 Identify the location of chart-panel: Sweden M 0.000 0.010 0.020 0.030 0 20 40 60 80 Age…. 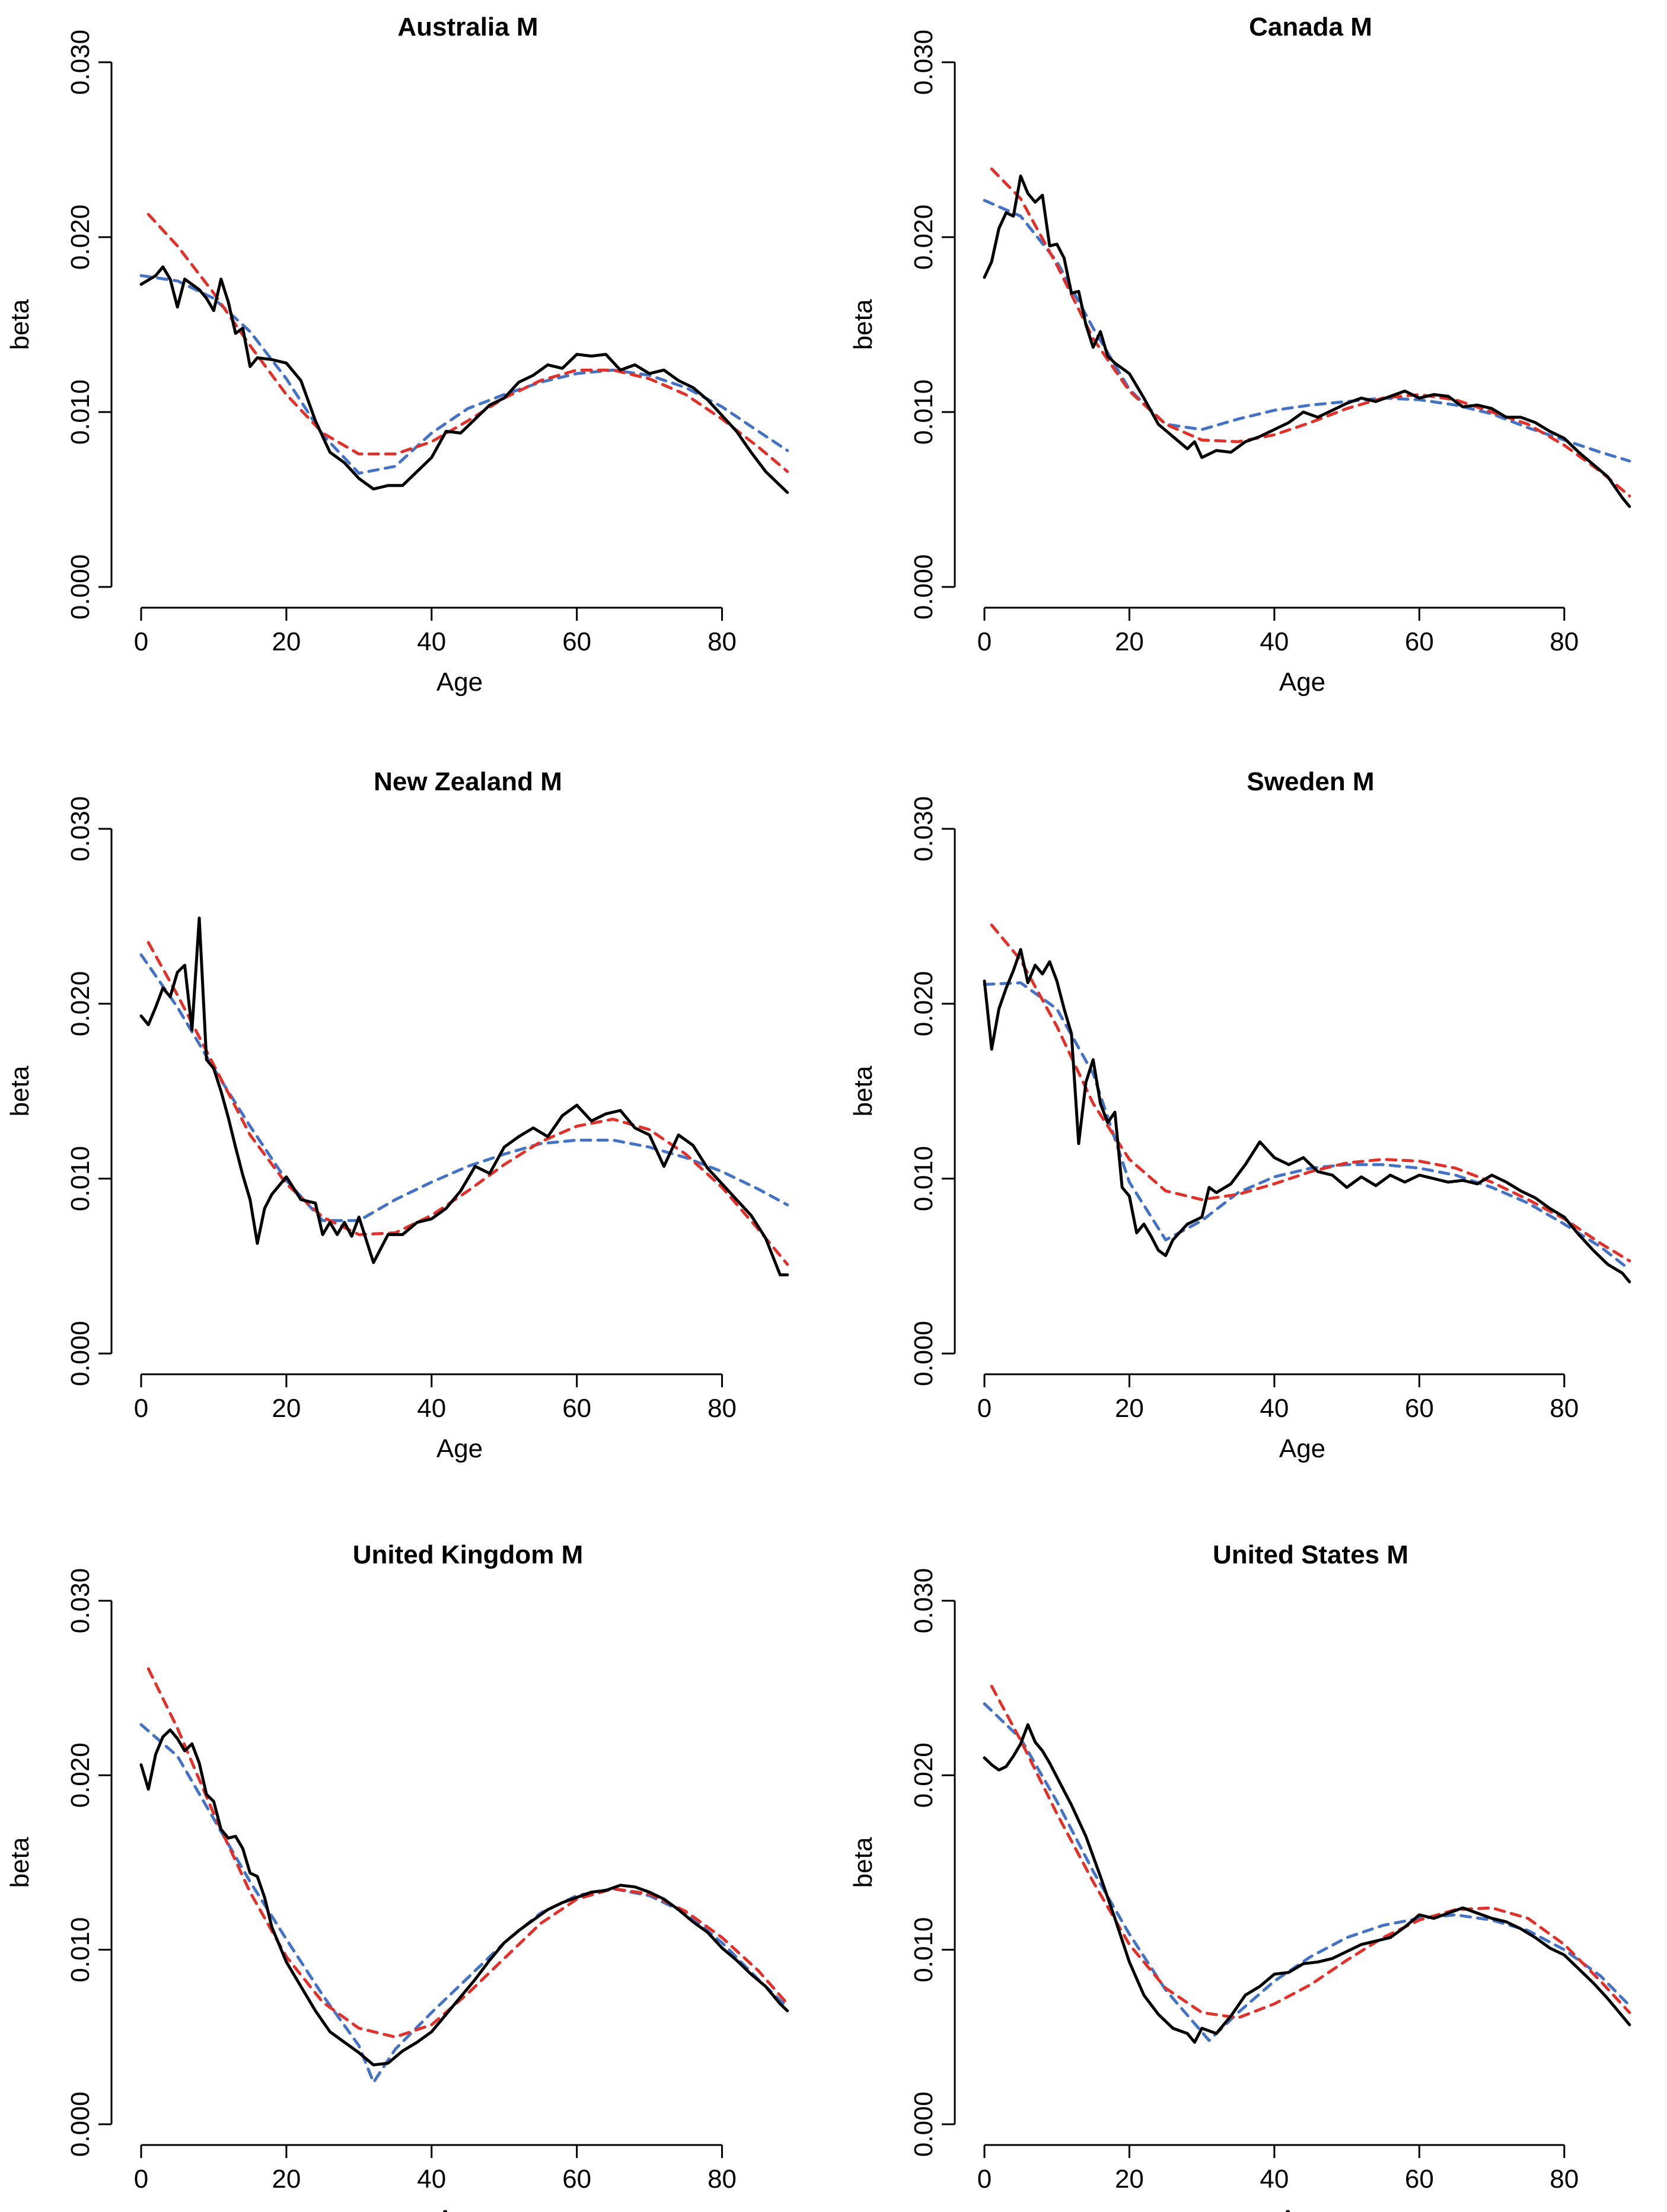
(1240, 1115).